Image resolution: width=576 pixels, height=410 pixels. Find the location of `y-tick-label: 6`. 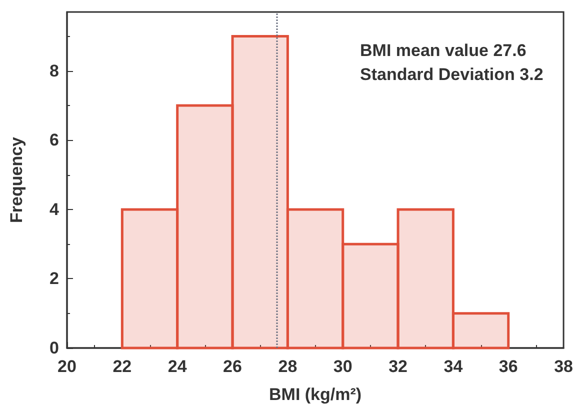

y-tick-label: 6 is located at coordinates (54, 140).